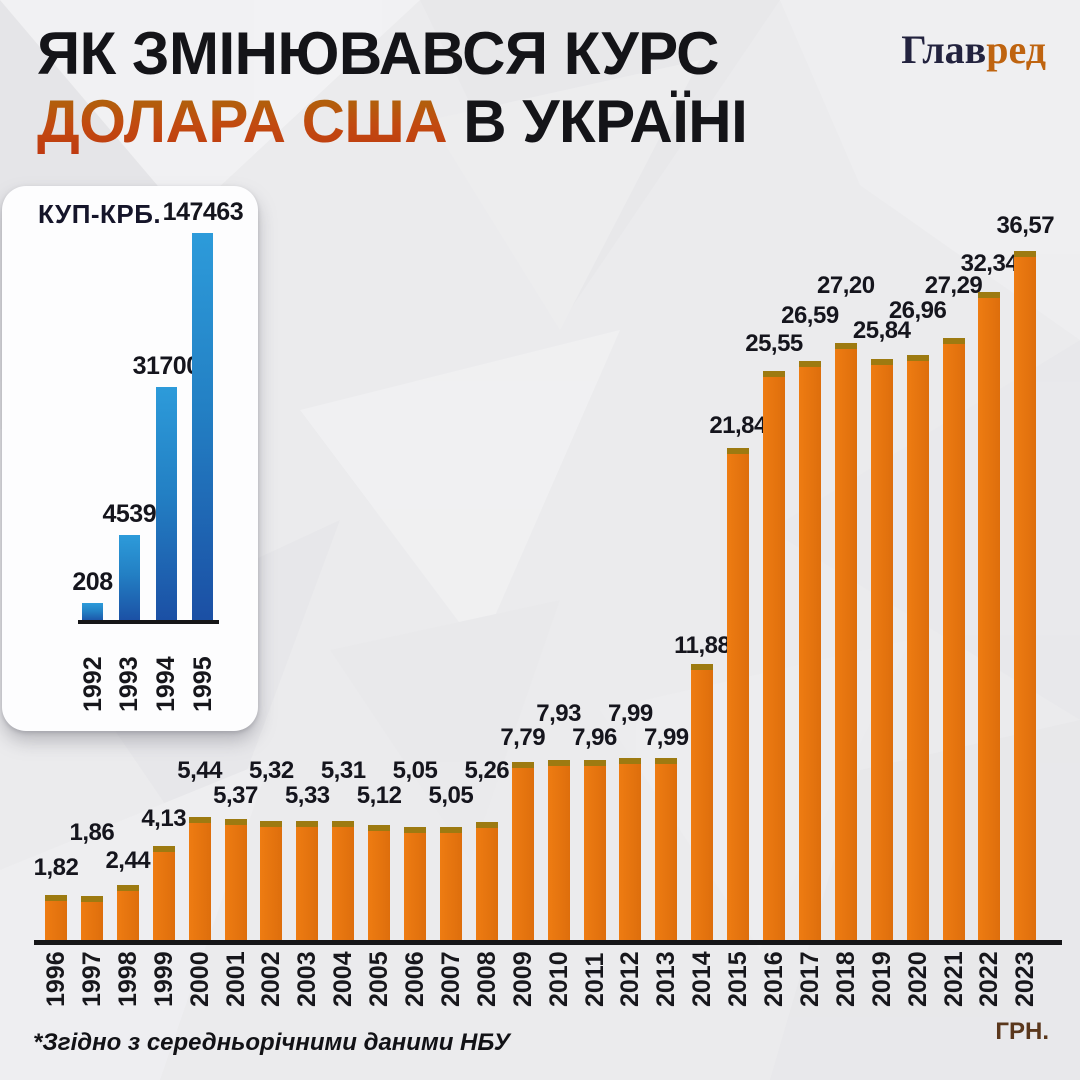 The width and height of the screenshot is (1080, 1080). Describe the element at coordinates (666, 979) in the screenshot. I see `year-label-2013: 2013` at that location.